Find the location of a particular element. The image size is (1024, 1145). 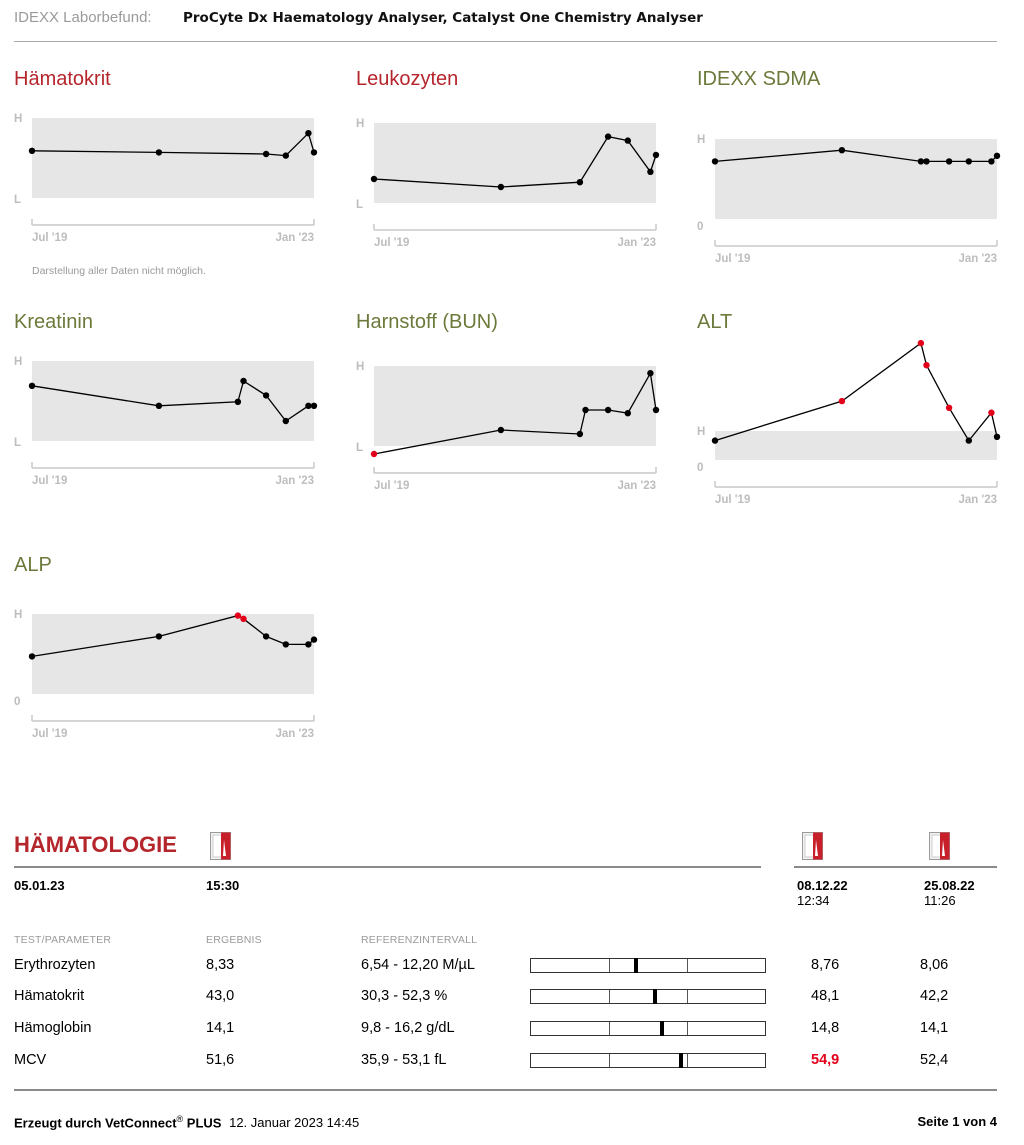

reference-range: 35,9 - 53,1 fL is located at coordinates (404, 1060).